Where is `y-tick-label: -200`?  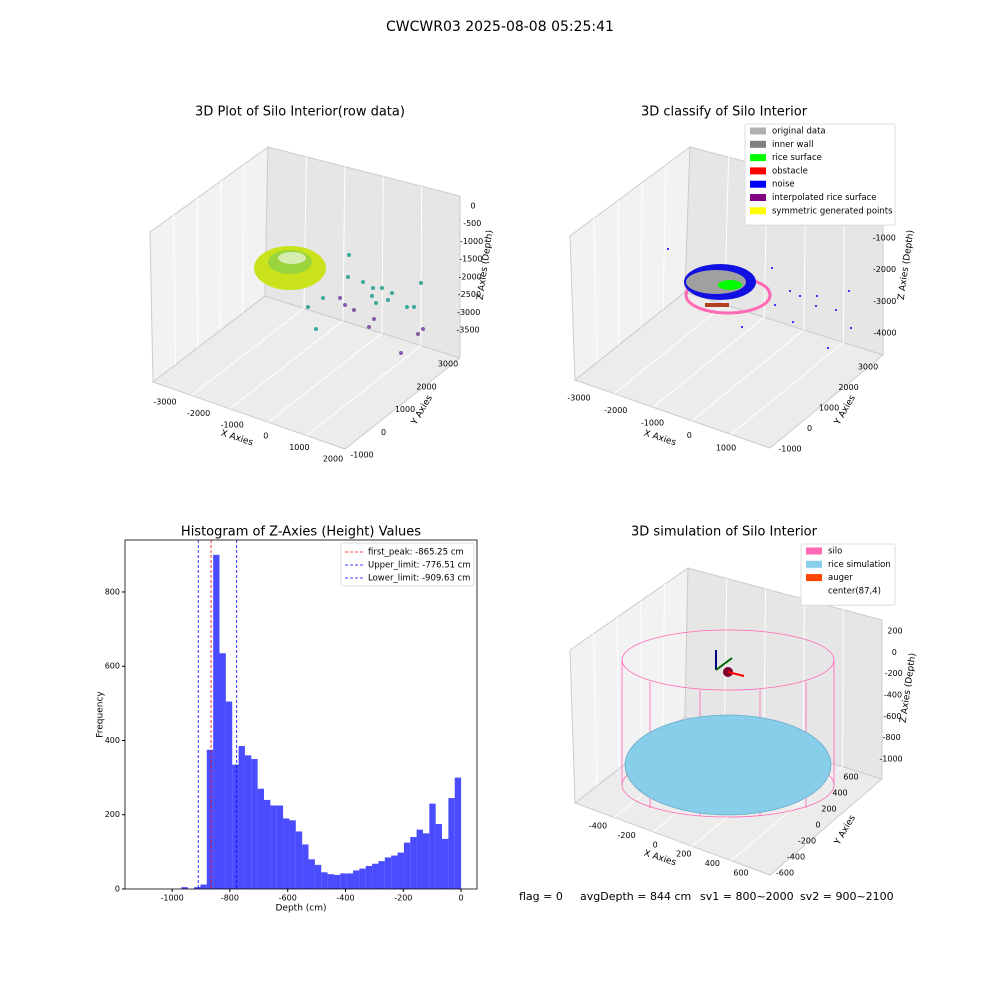 y-tick-label: -200 is located at coordinates (807, 841).